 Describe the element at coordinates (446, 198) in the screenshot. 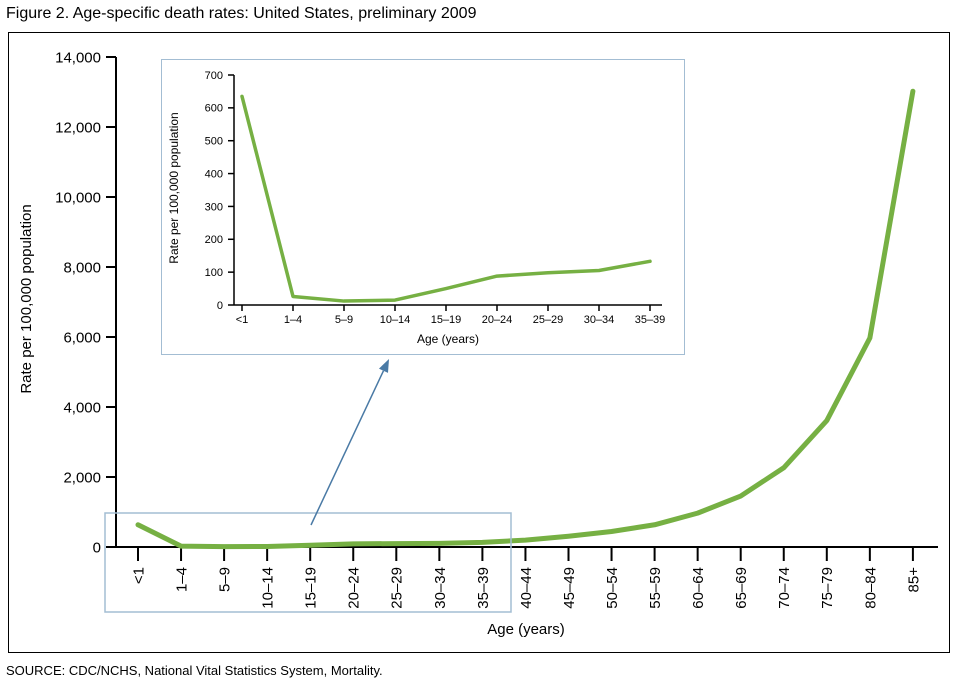

I see `death-rate-line` at that location.